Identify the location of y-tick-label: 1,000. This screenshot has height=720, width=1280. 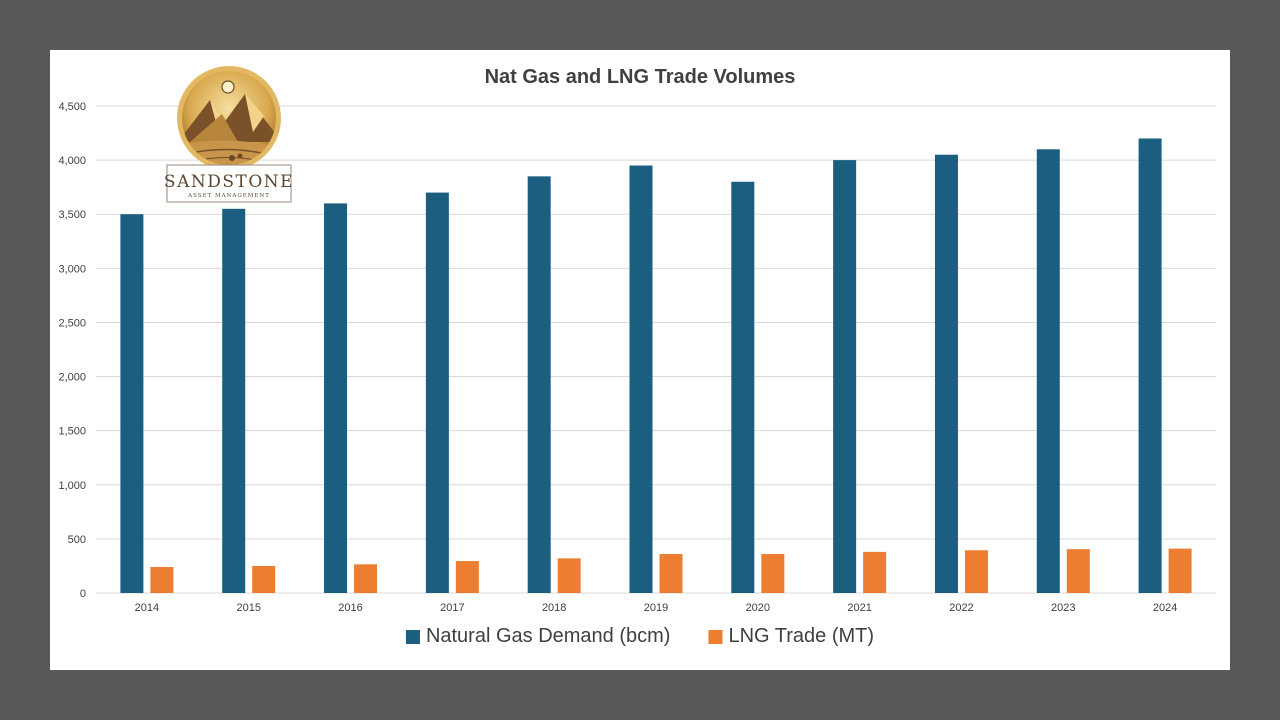
(72, 486).